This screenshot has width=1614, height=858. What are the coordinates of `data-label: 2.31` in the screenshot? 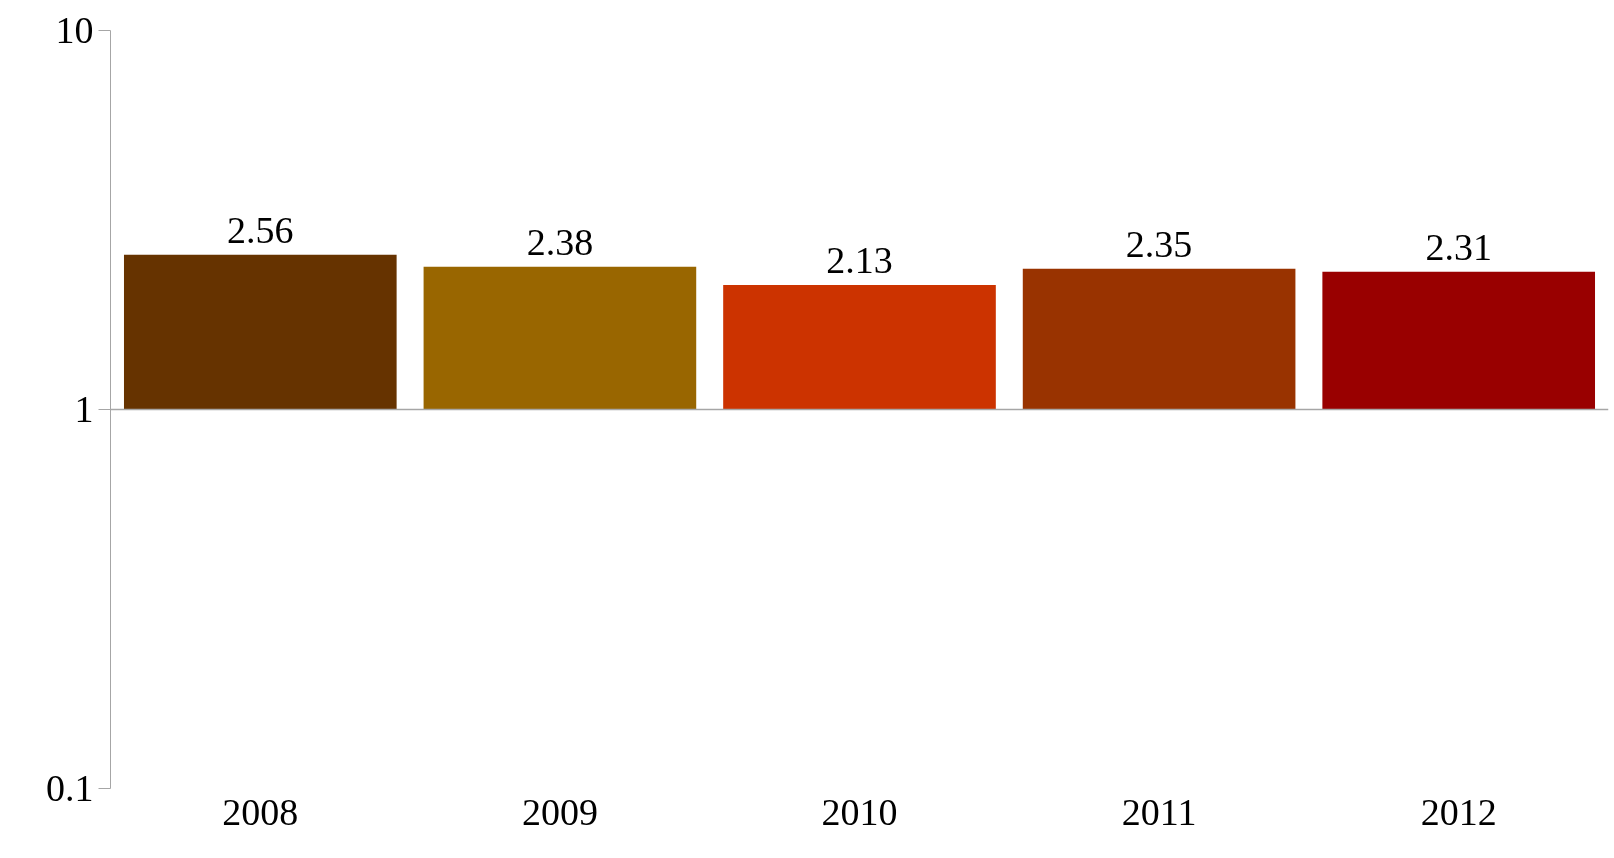 It's located at (1458, 246).